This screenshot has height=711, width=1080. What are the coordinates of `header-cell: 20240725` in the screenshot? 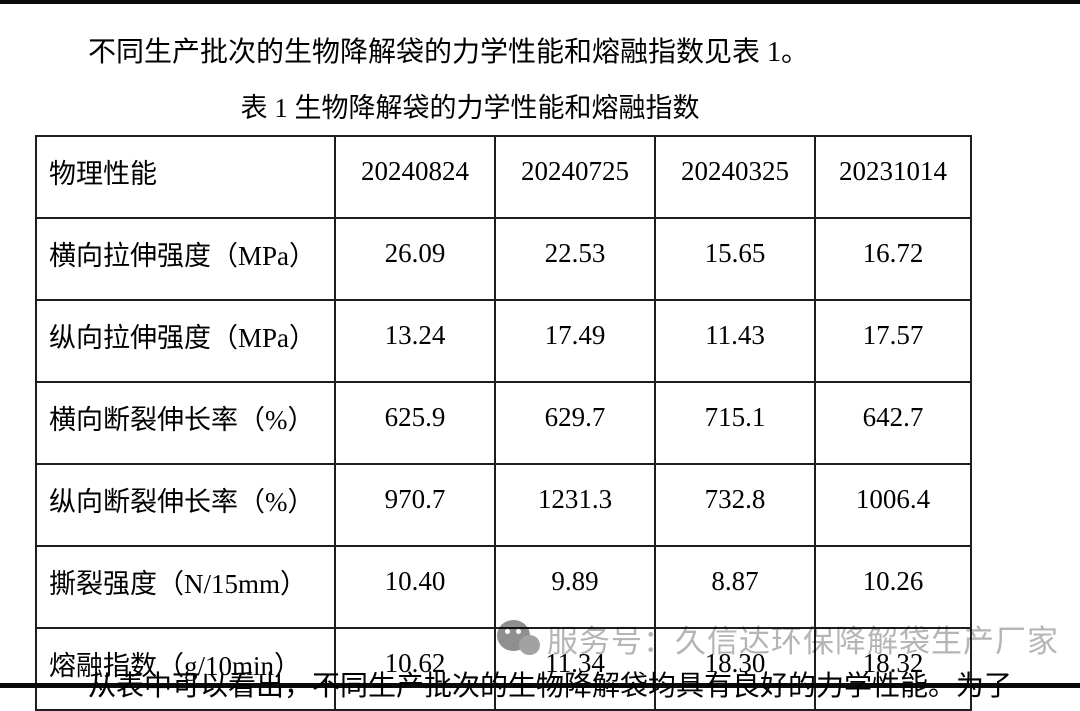 It's located at (575, 177).